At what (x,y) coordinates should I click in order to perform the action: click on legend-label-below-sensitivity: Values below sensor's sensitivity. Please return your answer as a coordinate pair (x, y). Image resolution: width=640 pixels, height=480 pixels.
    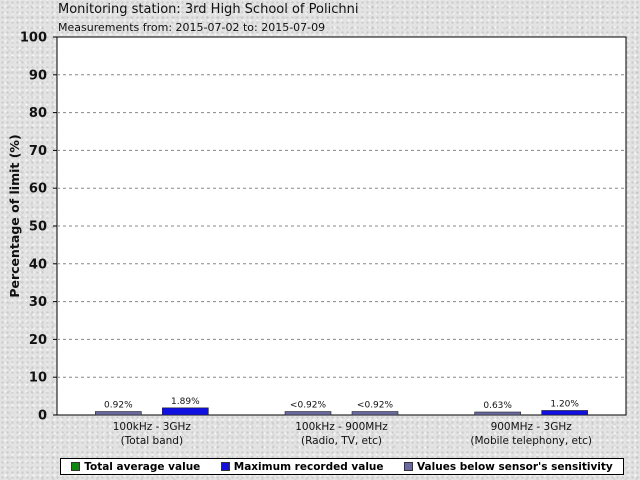
    Looking at the image, I should click on (514, 466).